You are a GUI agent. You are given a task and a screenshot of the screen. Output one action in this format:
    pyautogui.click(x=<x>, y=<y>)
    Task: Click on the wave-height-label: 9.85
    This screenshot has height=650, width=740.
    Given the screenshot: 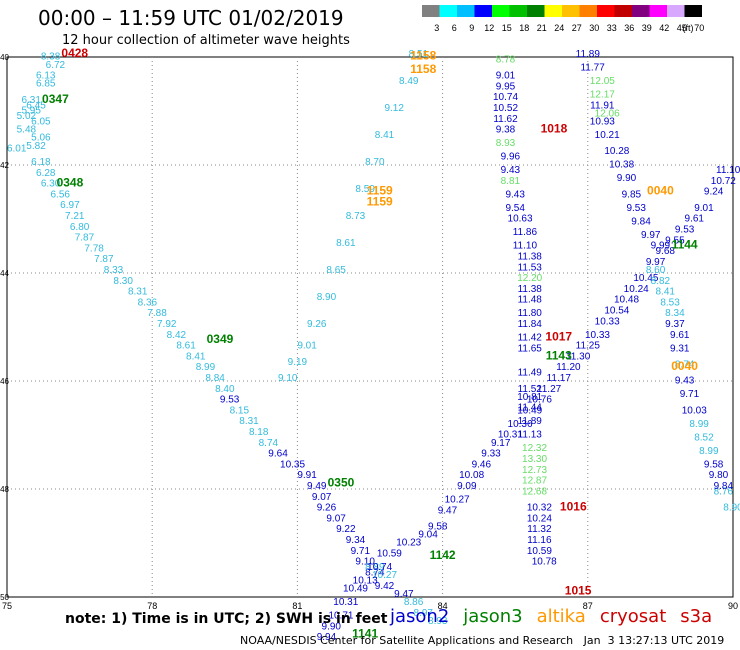 What is the action you would take?
    pyautogui.click(x=632, y=194)
    